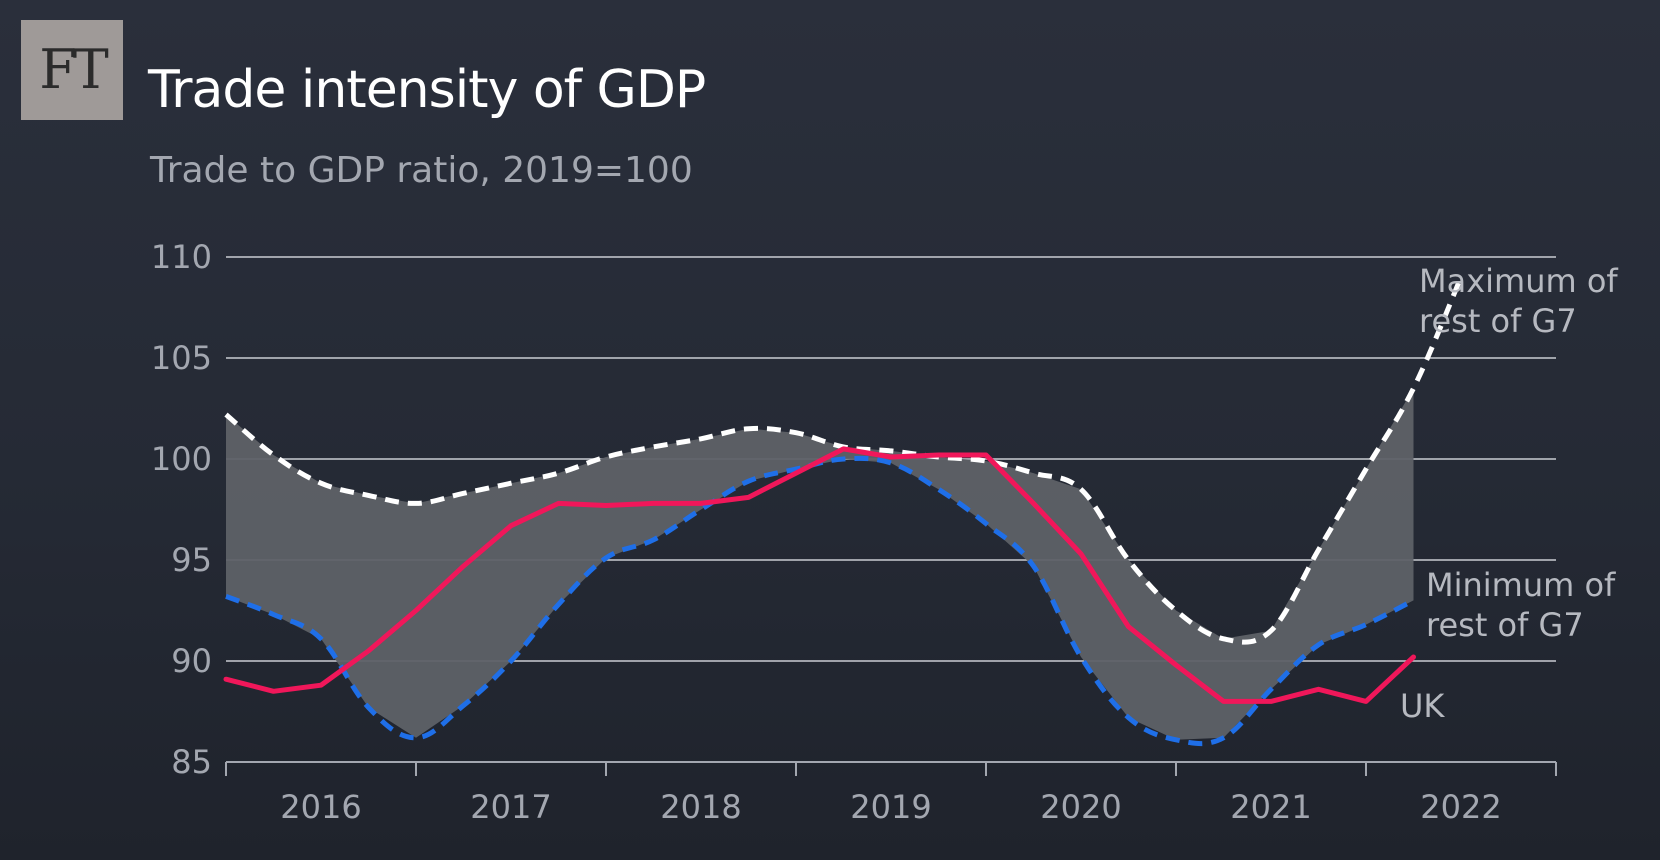  I want to click on label-uk: UK, so click(1422, 706).